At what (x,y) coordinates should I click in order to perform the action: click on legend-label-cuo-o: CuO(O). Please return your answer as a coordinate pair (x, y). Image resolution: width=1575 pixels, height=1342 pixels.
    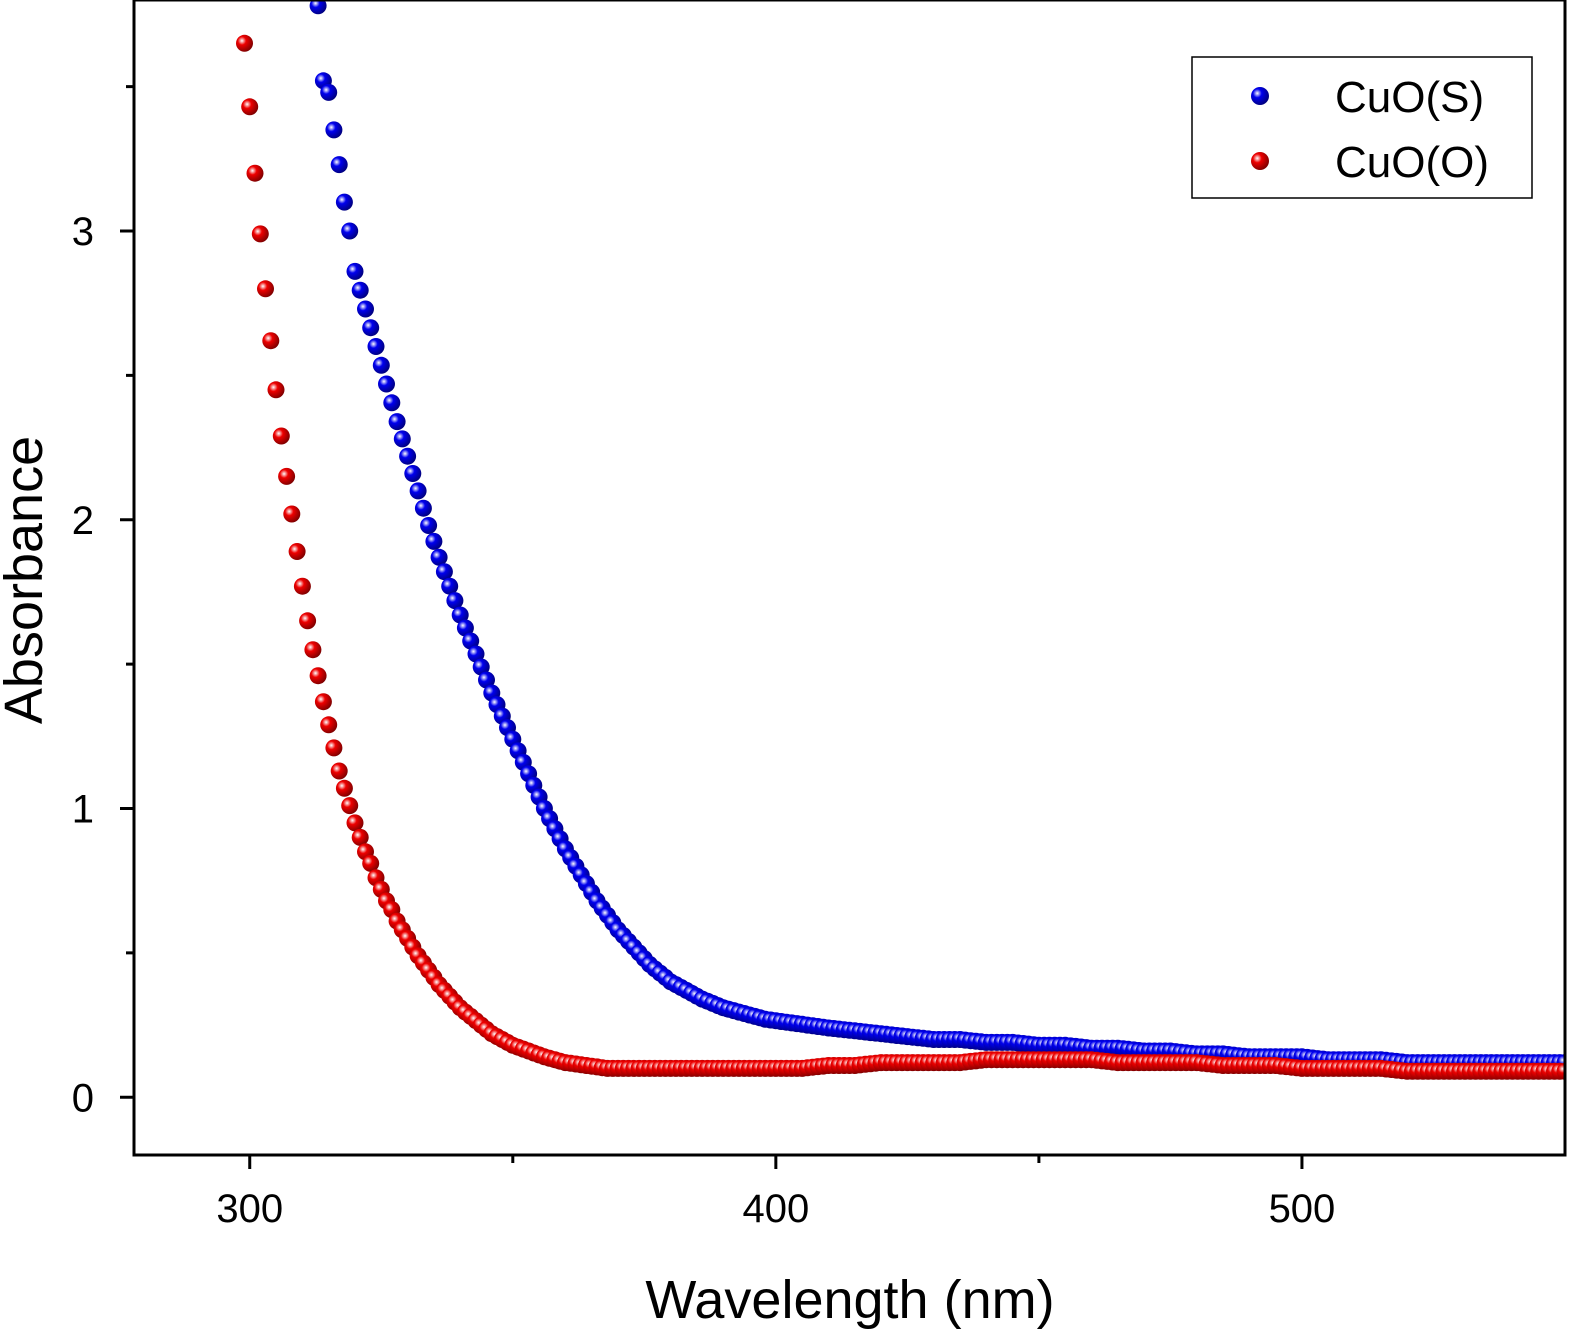
    Looking at the image, I should click on (1412, 162).